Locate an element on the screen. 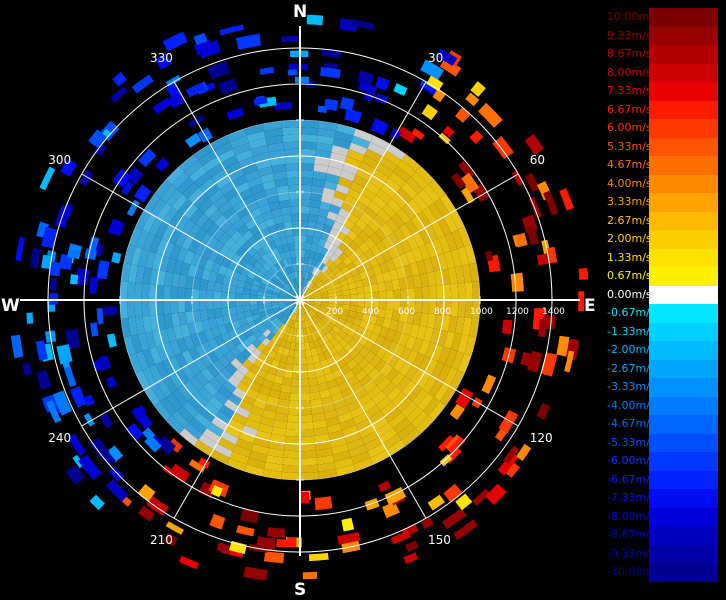  legend-entry: 8.67m/s is located at coordinates (662, 54).